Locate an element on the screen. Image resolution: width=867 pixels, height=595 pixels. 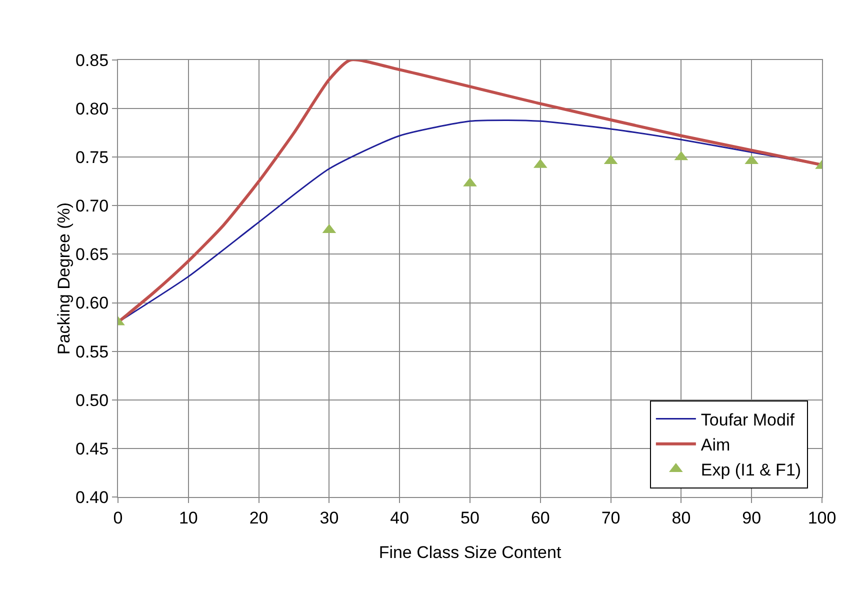
x-tick-label: 70 is located at coordinates (610, 518).